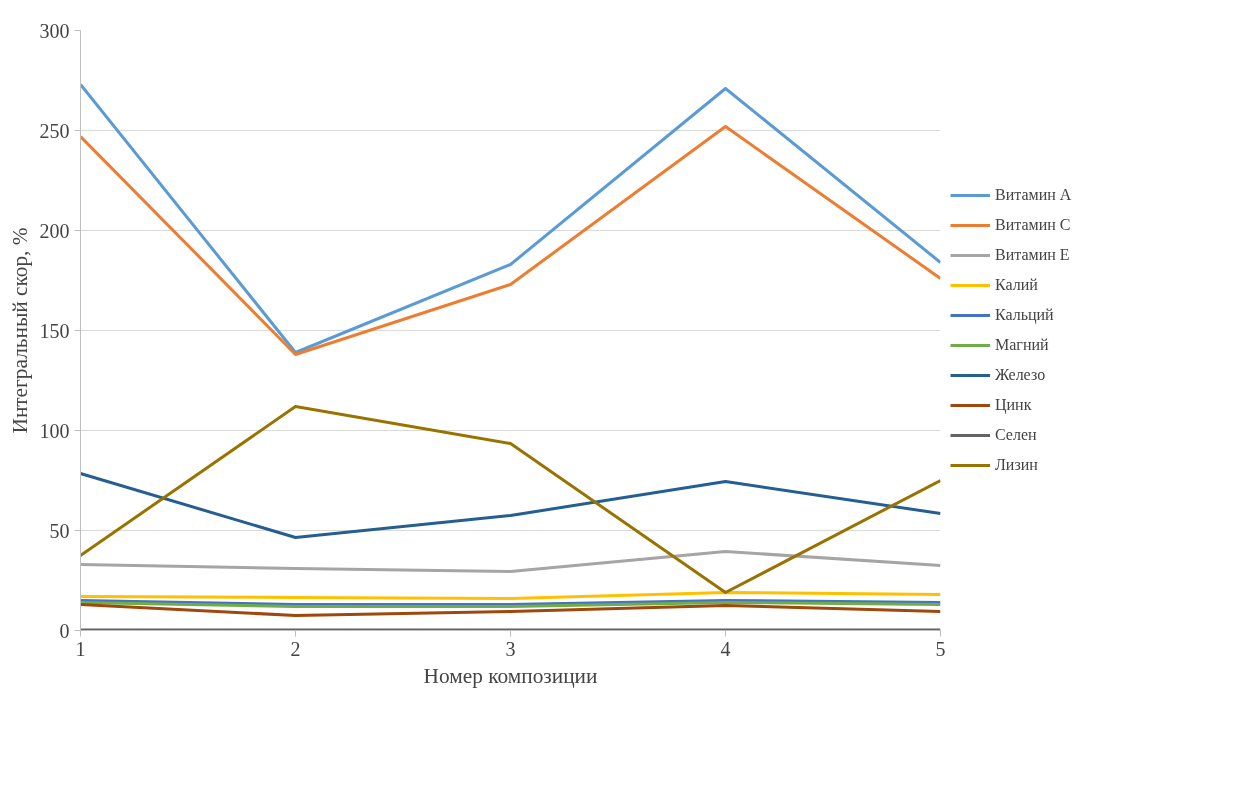 This screenshot has width=1237, height=791. Describe the element at coordinates (54, 130) in the screenshot. I see `y-tick-label: 250` at that location.